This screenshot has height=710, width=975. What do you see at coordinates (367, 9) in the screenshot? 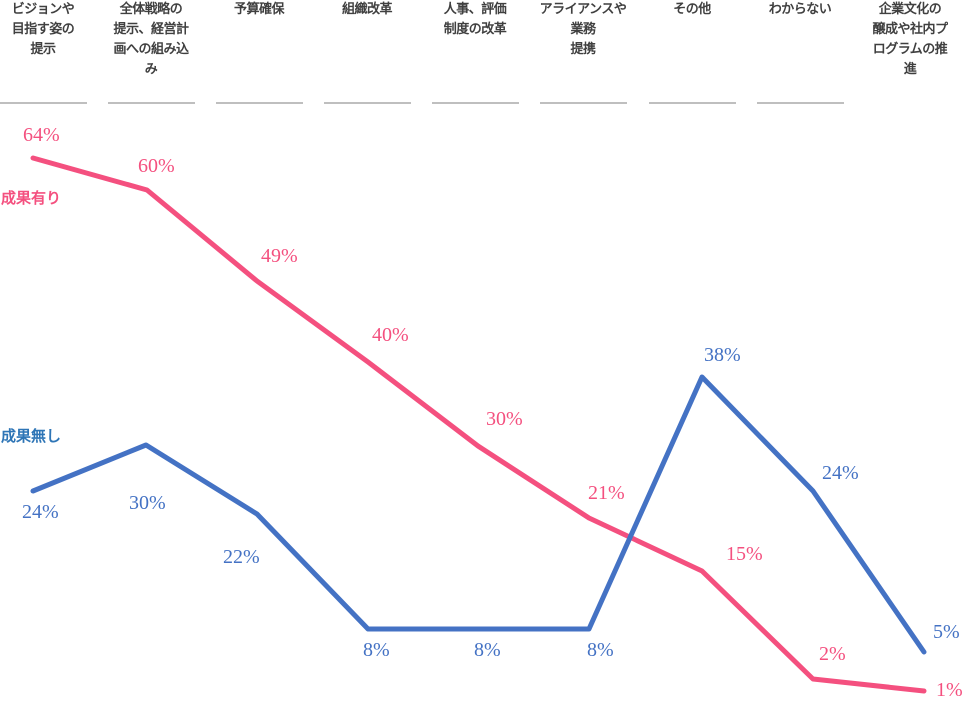
I see `category-header-4: 組織改革` at bounding box center [367, 9].